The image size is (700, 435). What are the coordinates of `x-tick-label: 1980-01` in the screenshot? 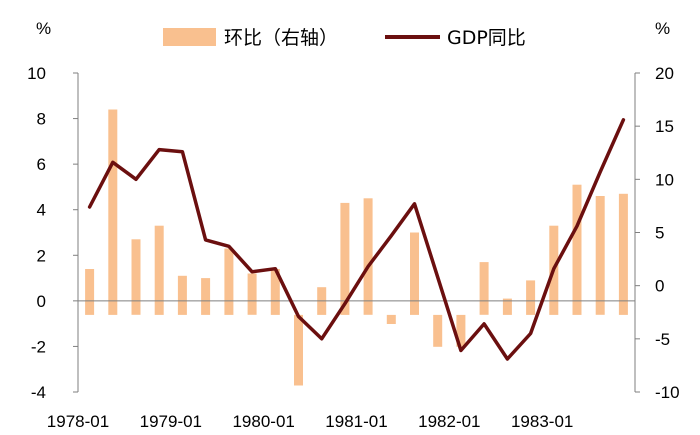 It's located at (263, 421).